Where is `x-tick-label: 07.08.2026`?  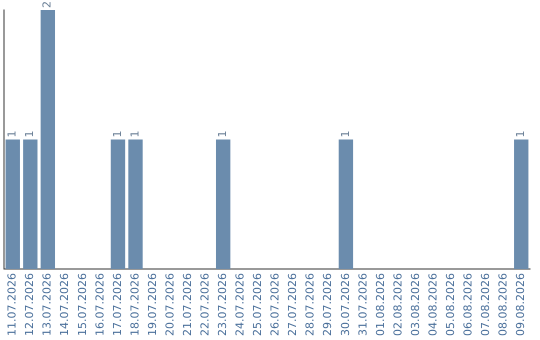
x-tick-label: 07.08.2026 is located at coordinates (485, 304).